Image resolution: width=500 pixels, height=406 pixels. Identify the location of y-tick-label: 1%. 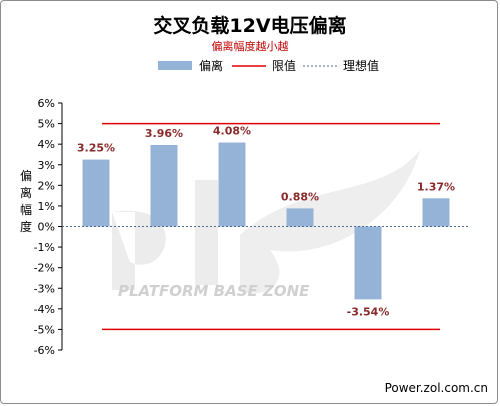
(46, 206).